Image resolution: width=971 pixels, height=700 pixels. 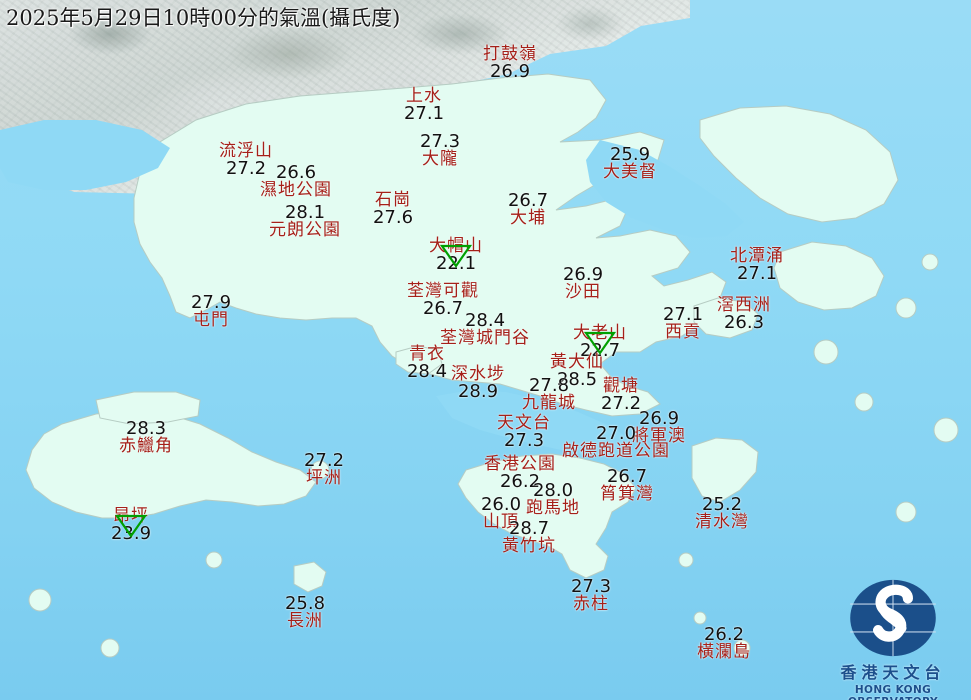 I want to click on station-name: 筲箕灣, so click(x=627, y=494).